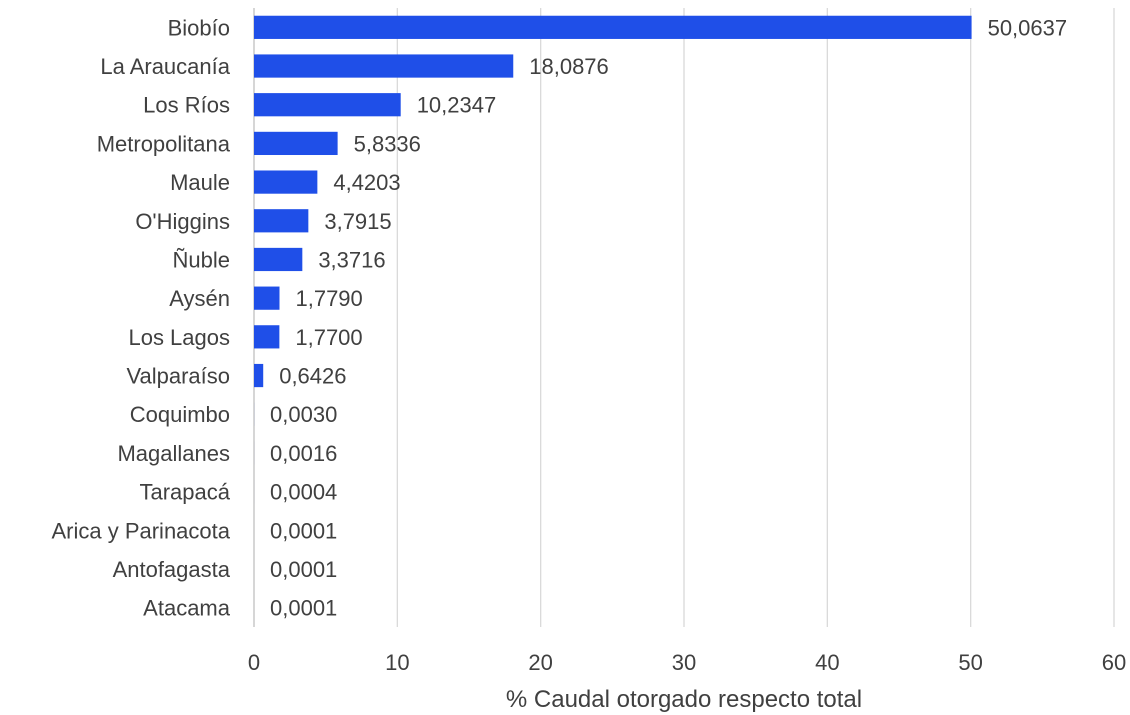 This screenshot has width=1130, height=715. I want to click on category-label: Los Ríos, so click(186, 105).